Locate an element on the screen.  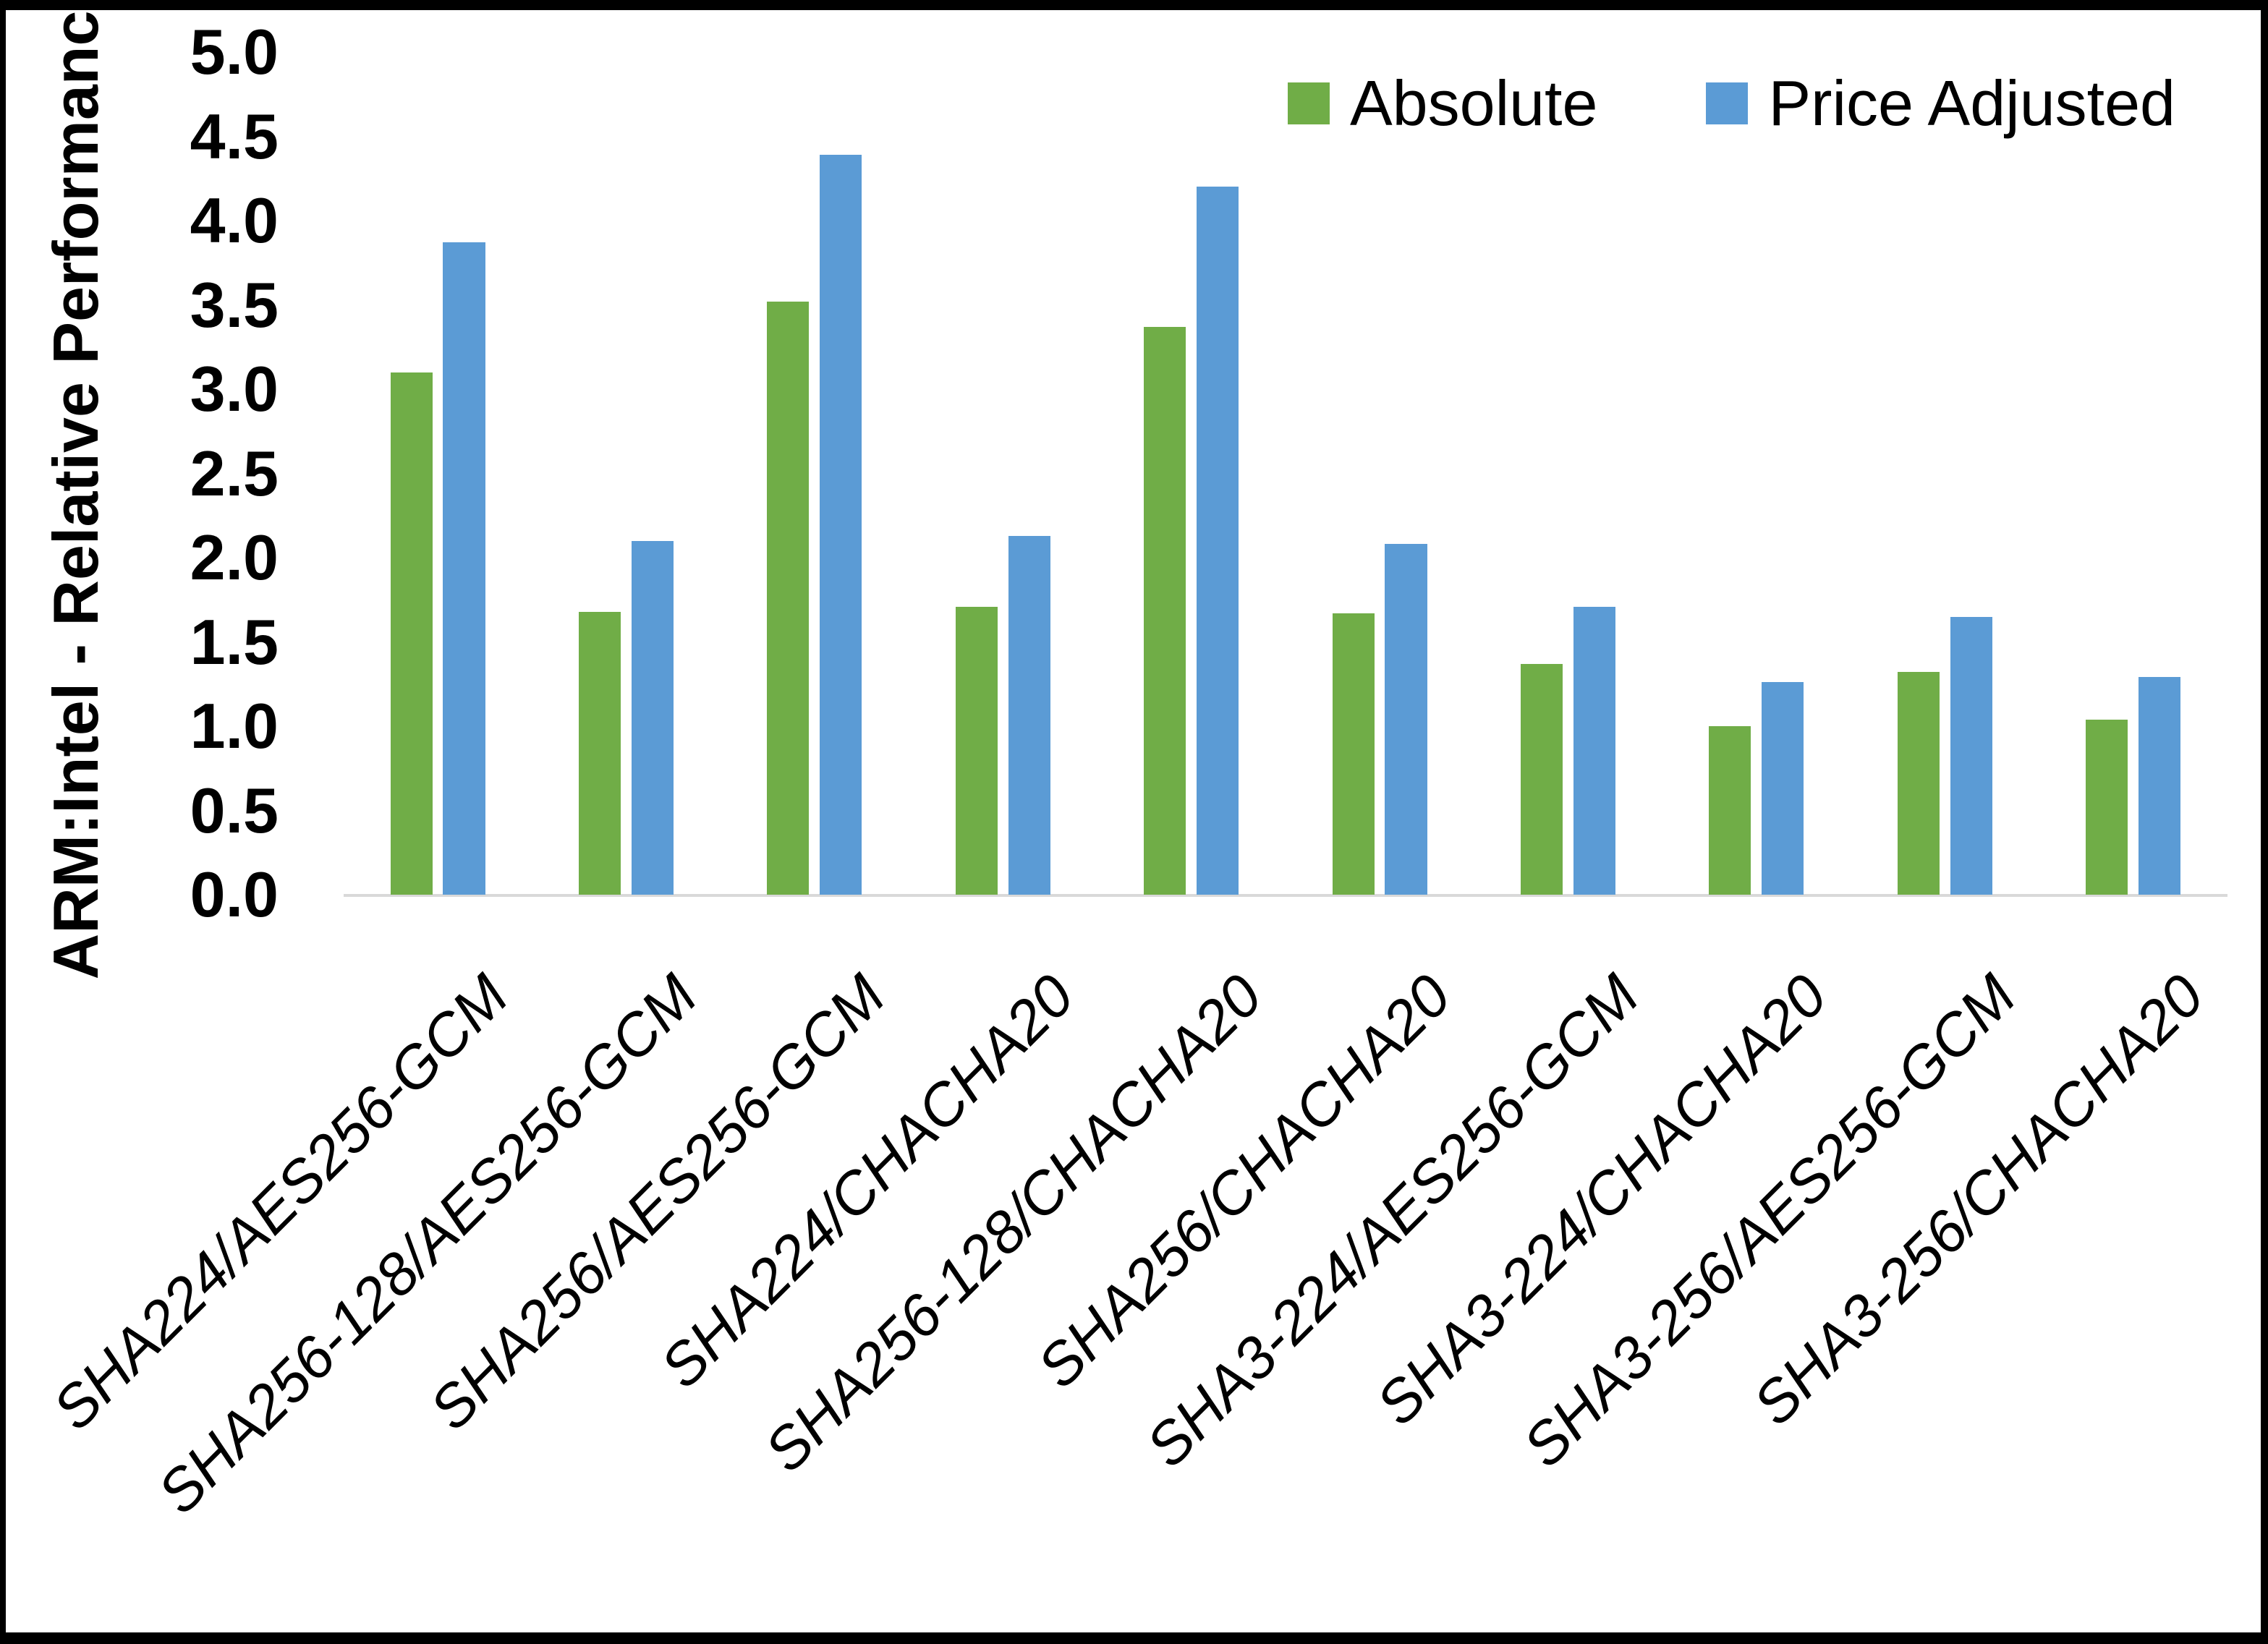
bar-absolute-SHA3-256/CHACHA20 is located at coordinates (2107, 807).